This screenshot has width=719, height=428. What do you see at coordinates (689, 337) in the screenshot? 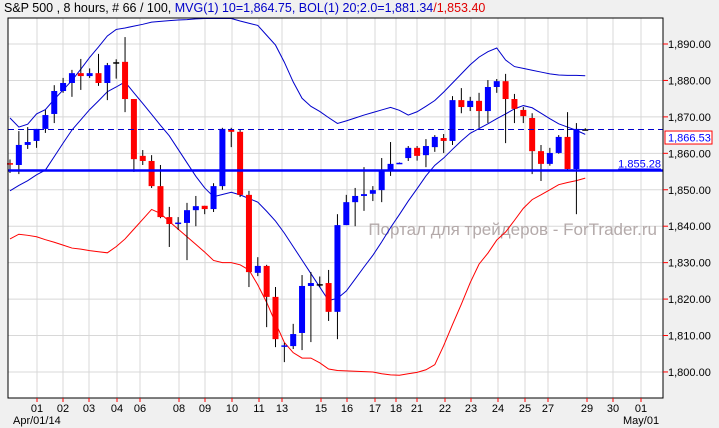
I see `y-tick-label: 1,810.00` at bounding box center [689, 337].